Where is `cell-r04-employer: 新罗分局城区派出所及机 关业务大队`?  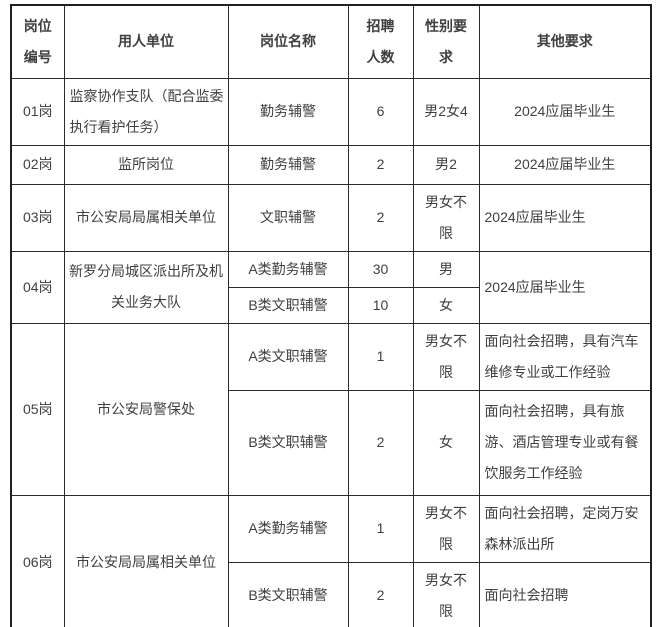
cell-r04-employer: 新罗分局城区派出所及机 关业务大队 is located at coordinates (146, 287).